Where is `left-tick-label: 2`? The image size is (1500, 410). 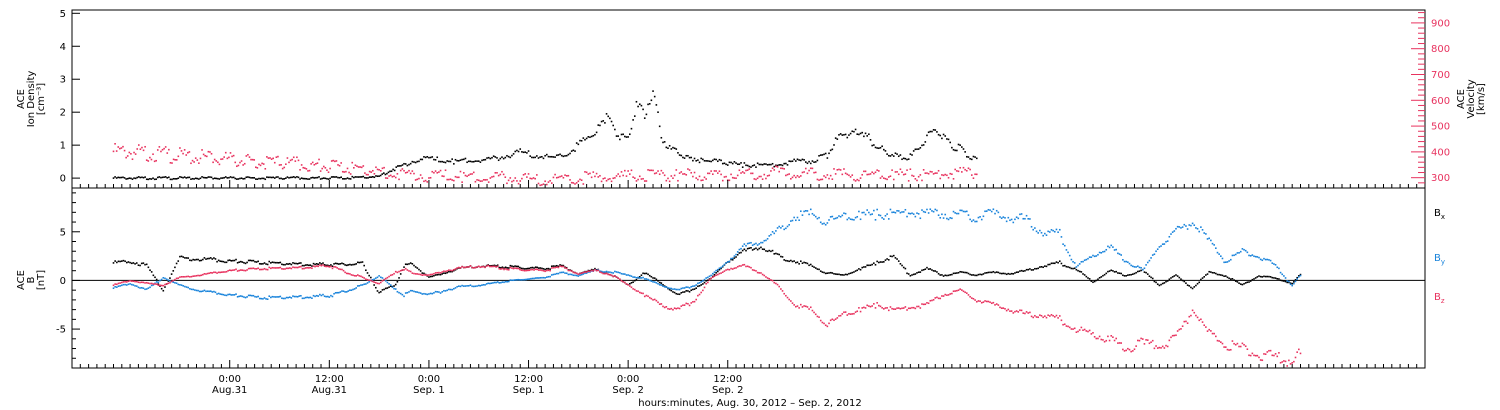 left-tick-label: 2 is located at coordinates (63, 113).